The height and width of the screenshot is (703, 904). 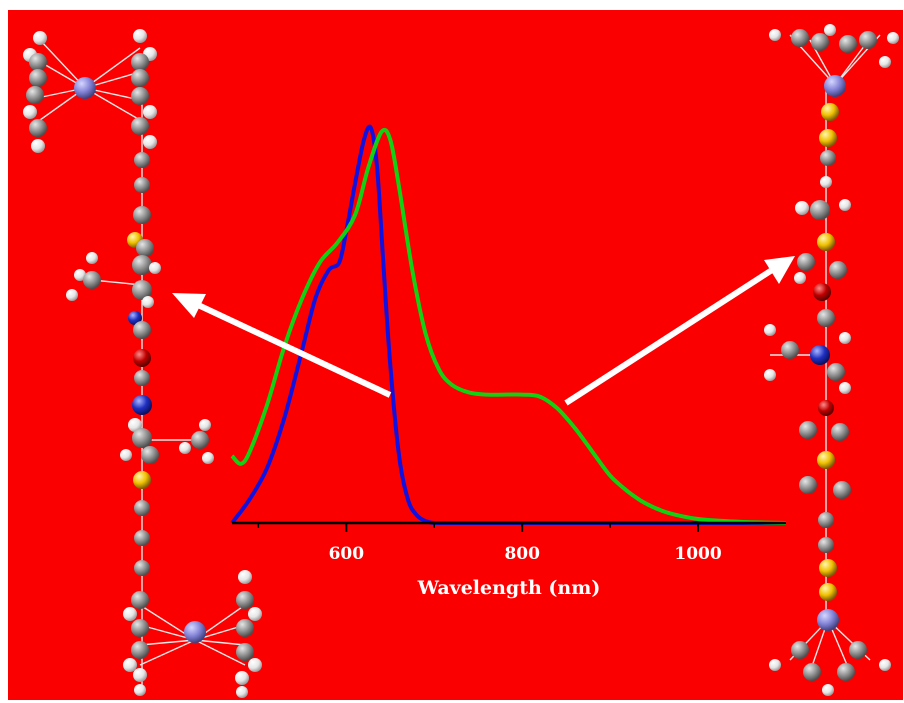 I want to click on molecule-right-atoms, so click(x=831, y=360).